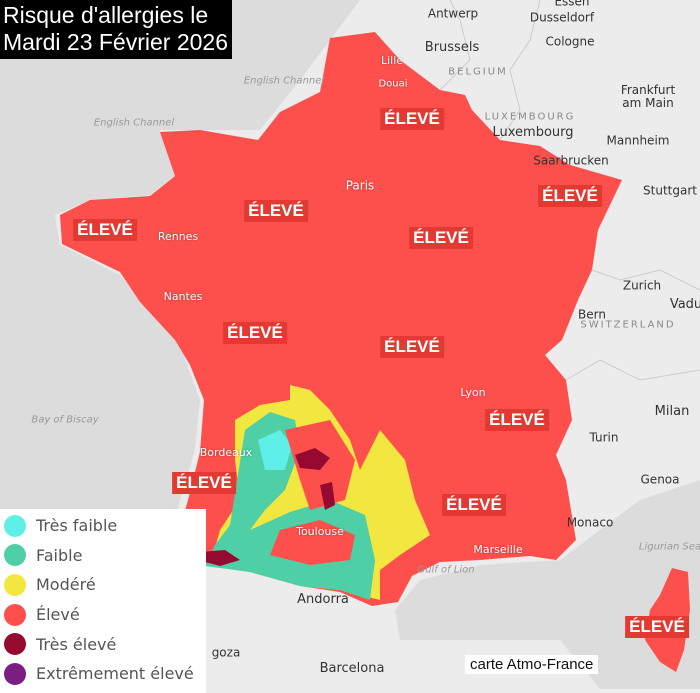 This screenshot has height=693, width=700. I want to click on city-label: Turin, so click(604, 437).